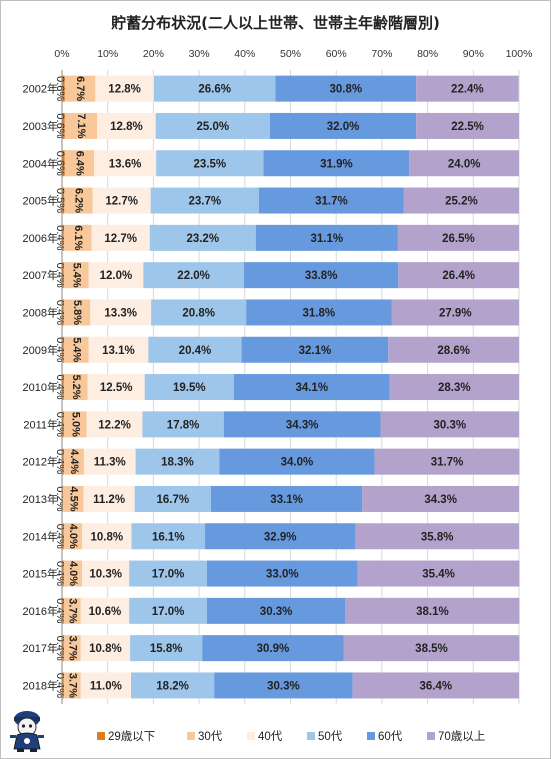 This screenshot has width=551, height=759. Describe the element at coordinates (199, 54) in the screenshot. I see `x-tick-label: 30%` at that location.